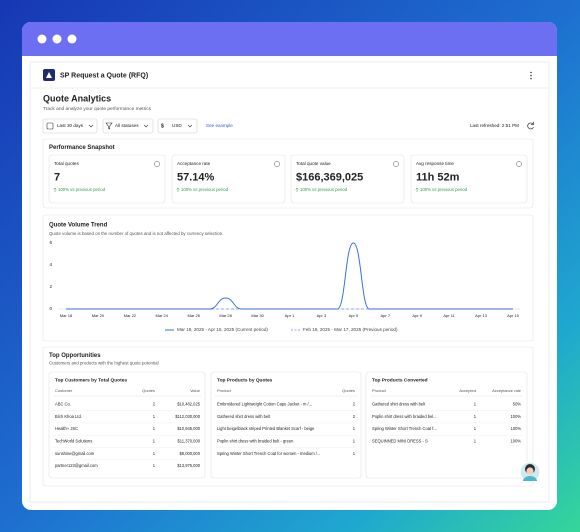  I want to click on see-example-link: See example, so click(219, 125).